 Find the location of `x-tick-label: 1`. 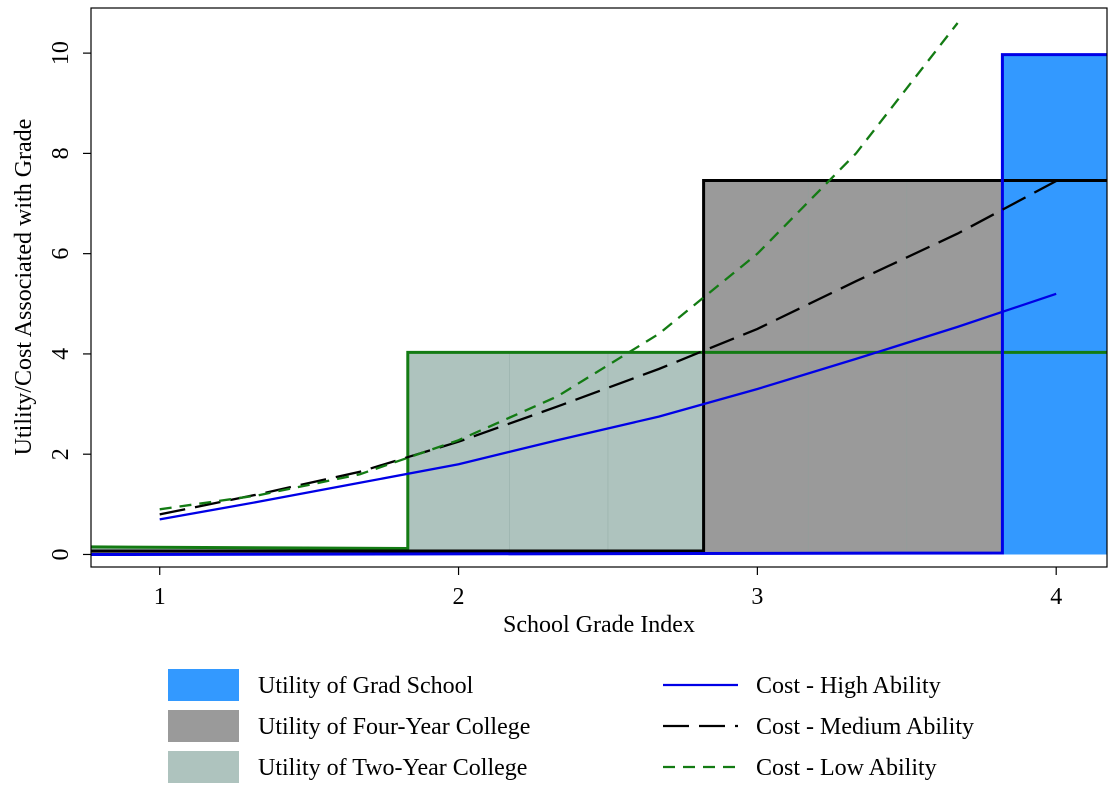

x-tick-label: 1 is located at coordinates (160, 597).